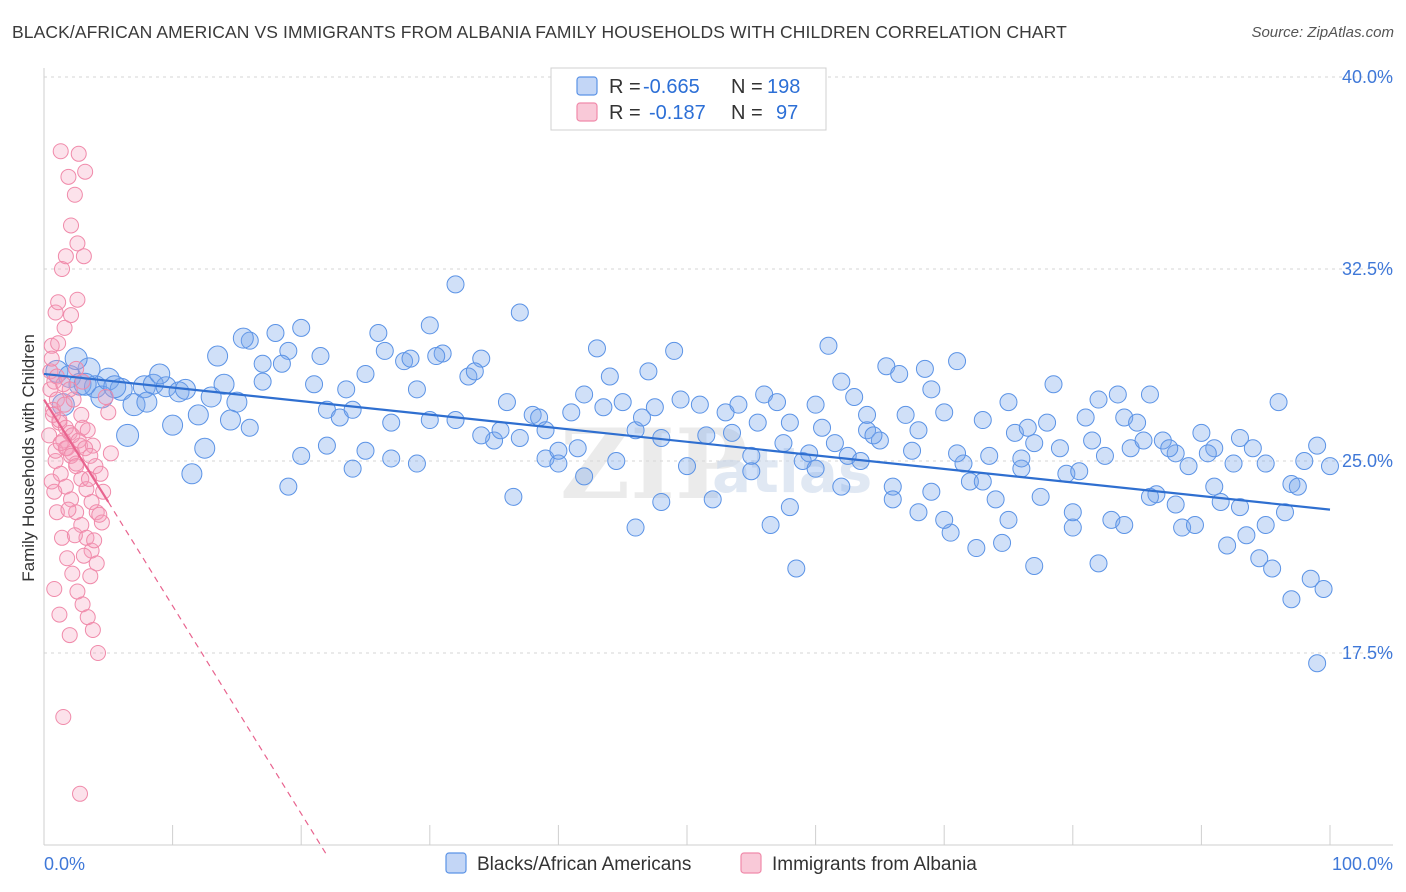  I want to click on watermark: ZIP atlas, so click(716, 464).